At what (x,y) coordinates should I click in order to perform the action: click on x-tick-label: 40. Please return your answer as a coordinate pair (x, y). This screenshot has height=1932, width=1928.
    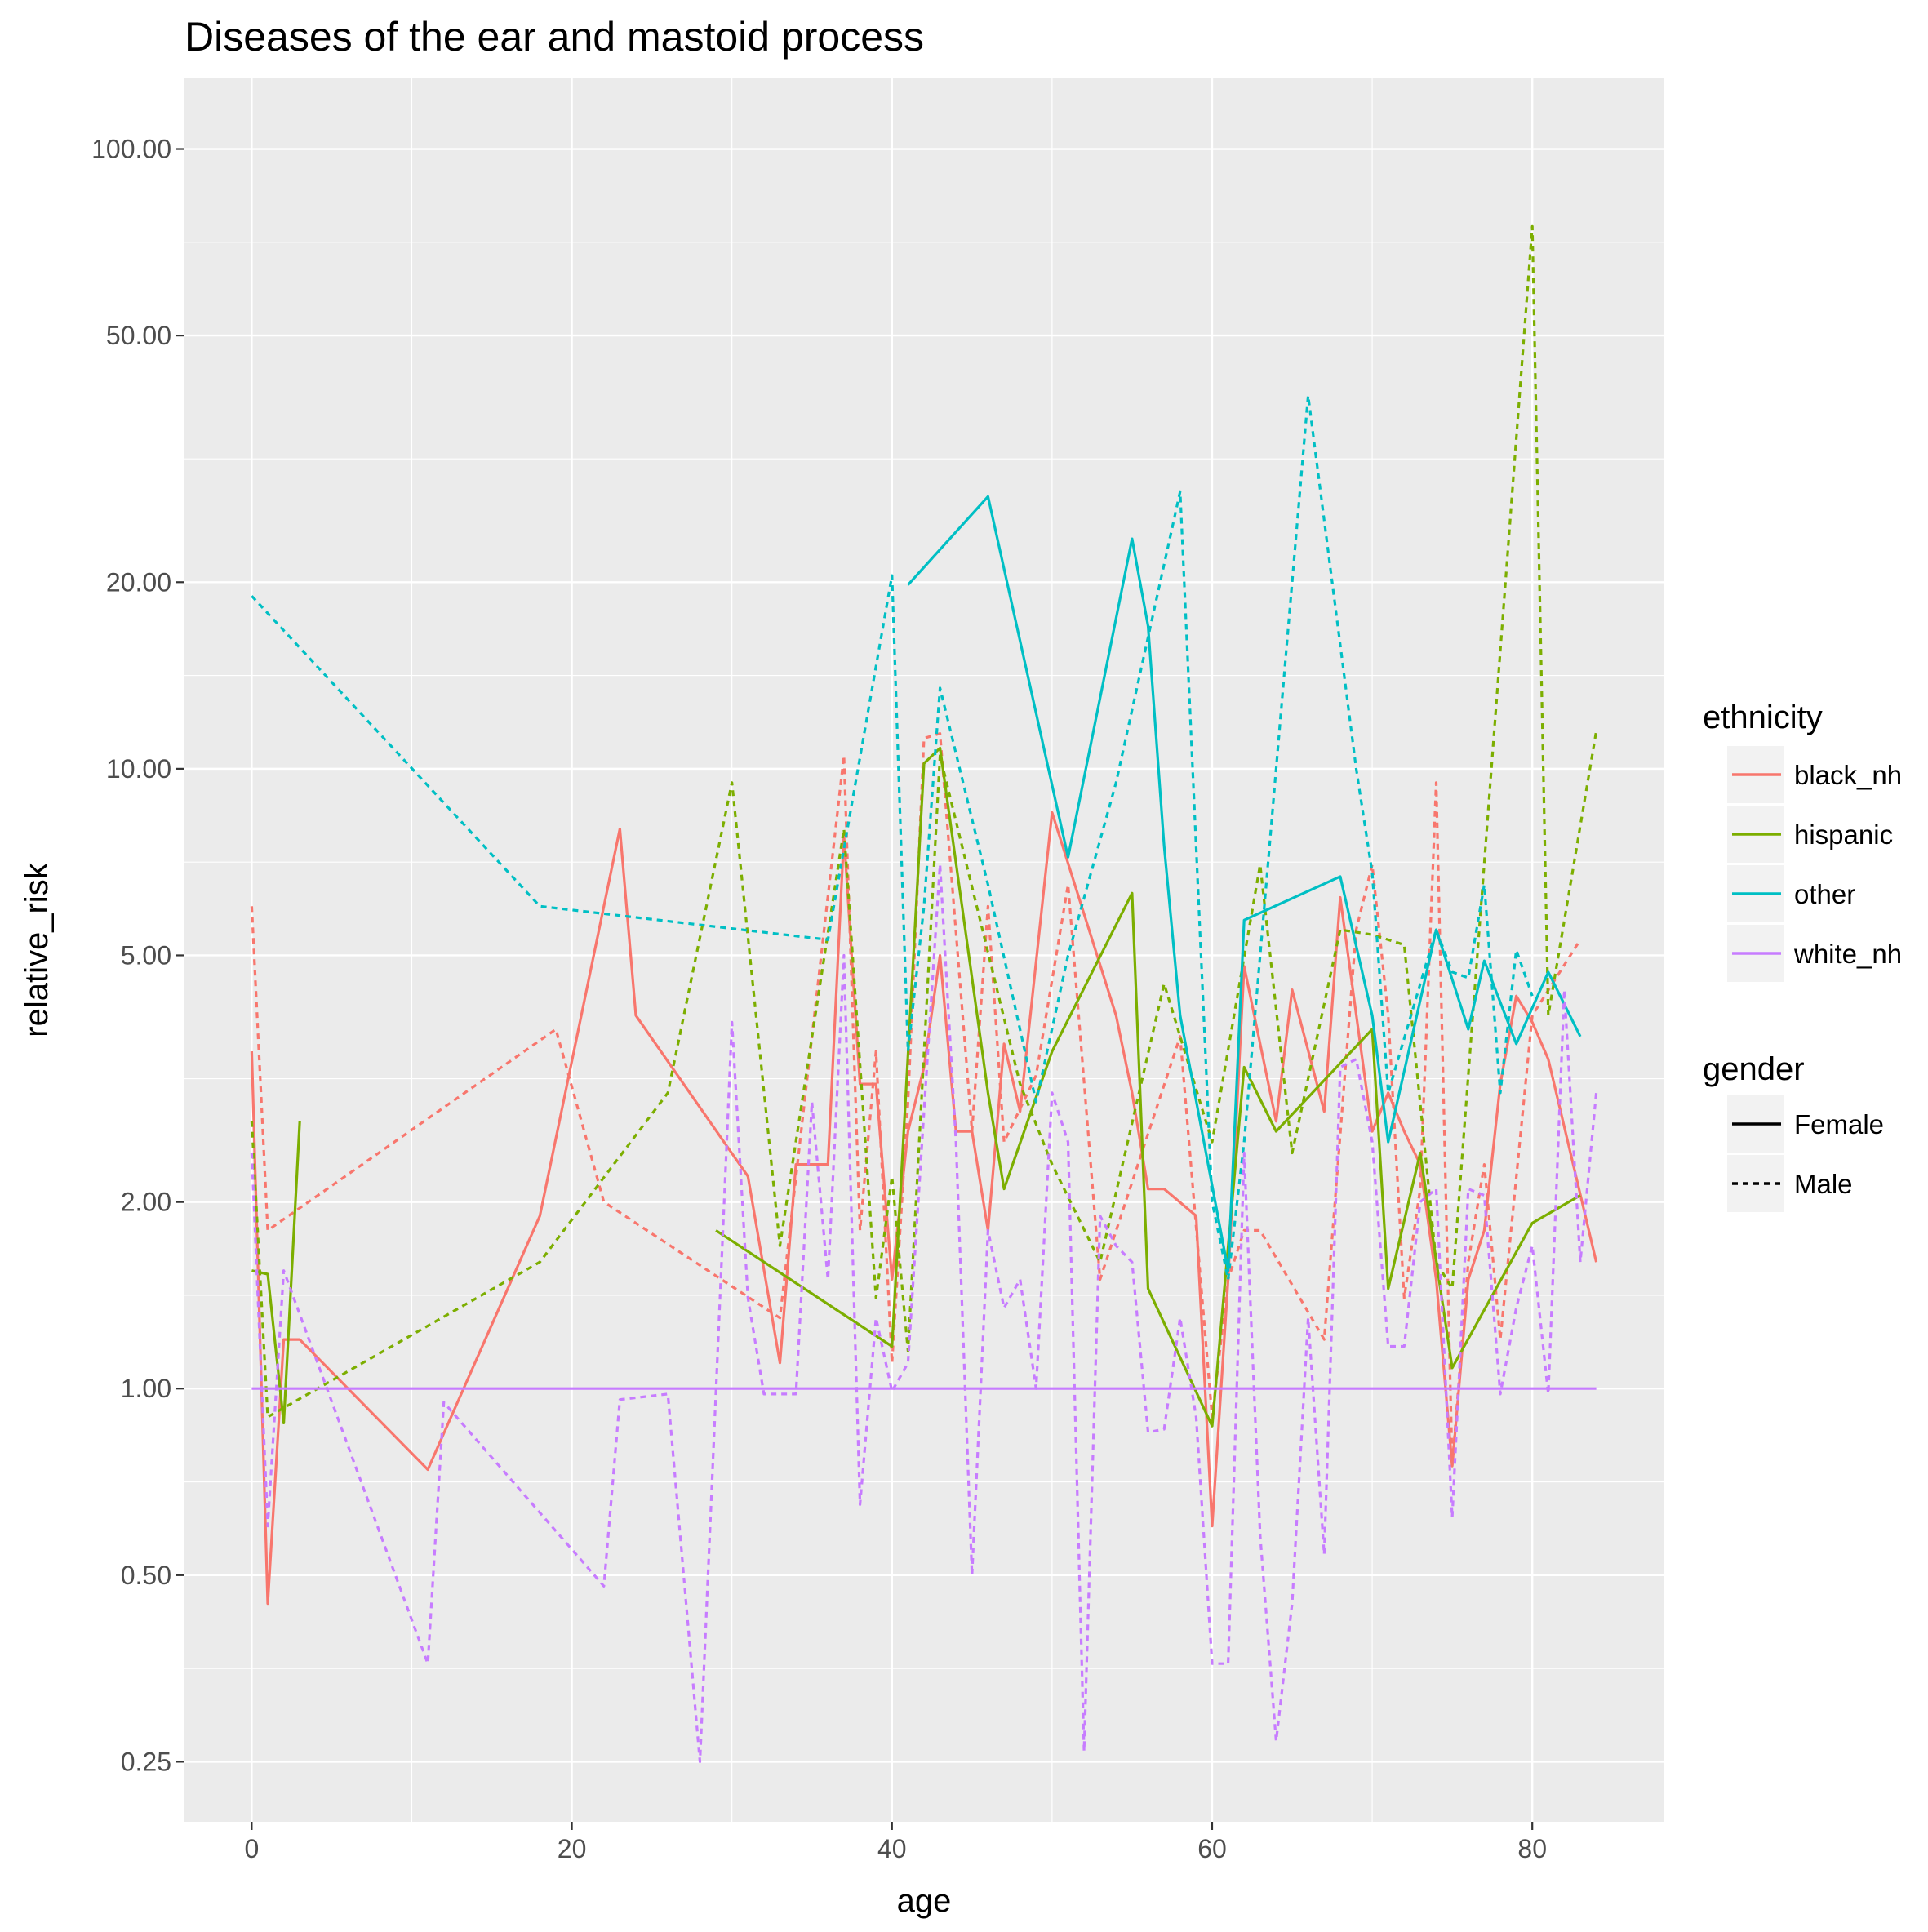
    Looking at the image, I should click on (892, 1848).